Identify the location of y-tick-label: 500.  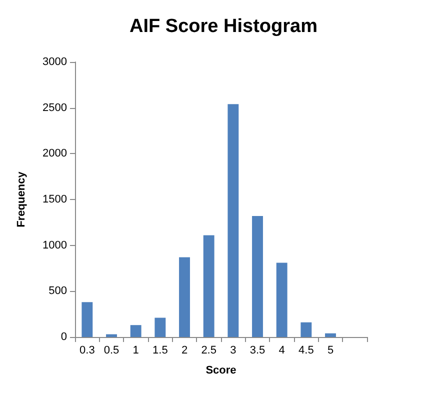
(57, 291).